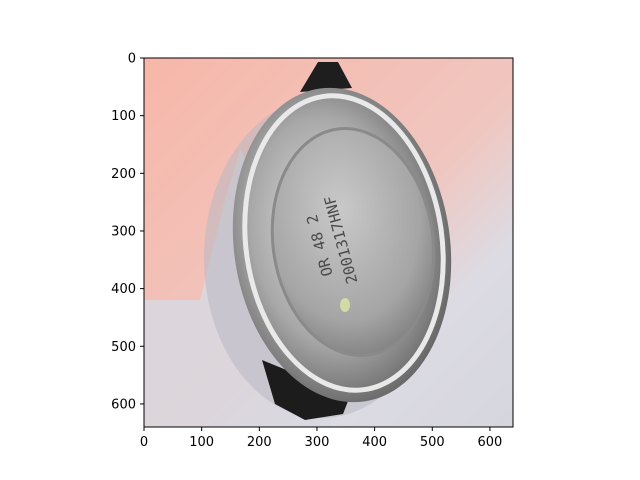  What do you see at coordinates (432, 442) in the screenshot?
I see `x-tick-label: 500` at bounding box center [432, 442].